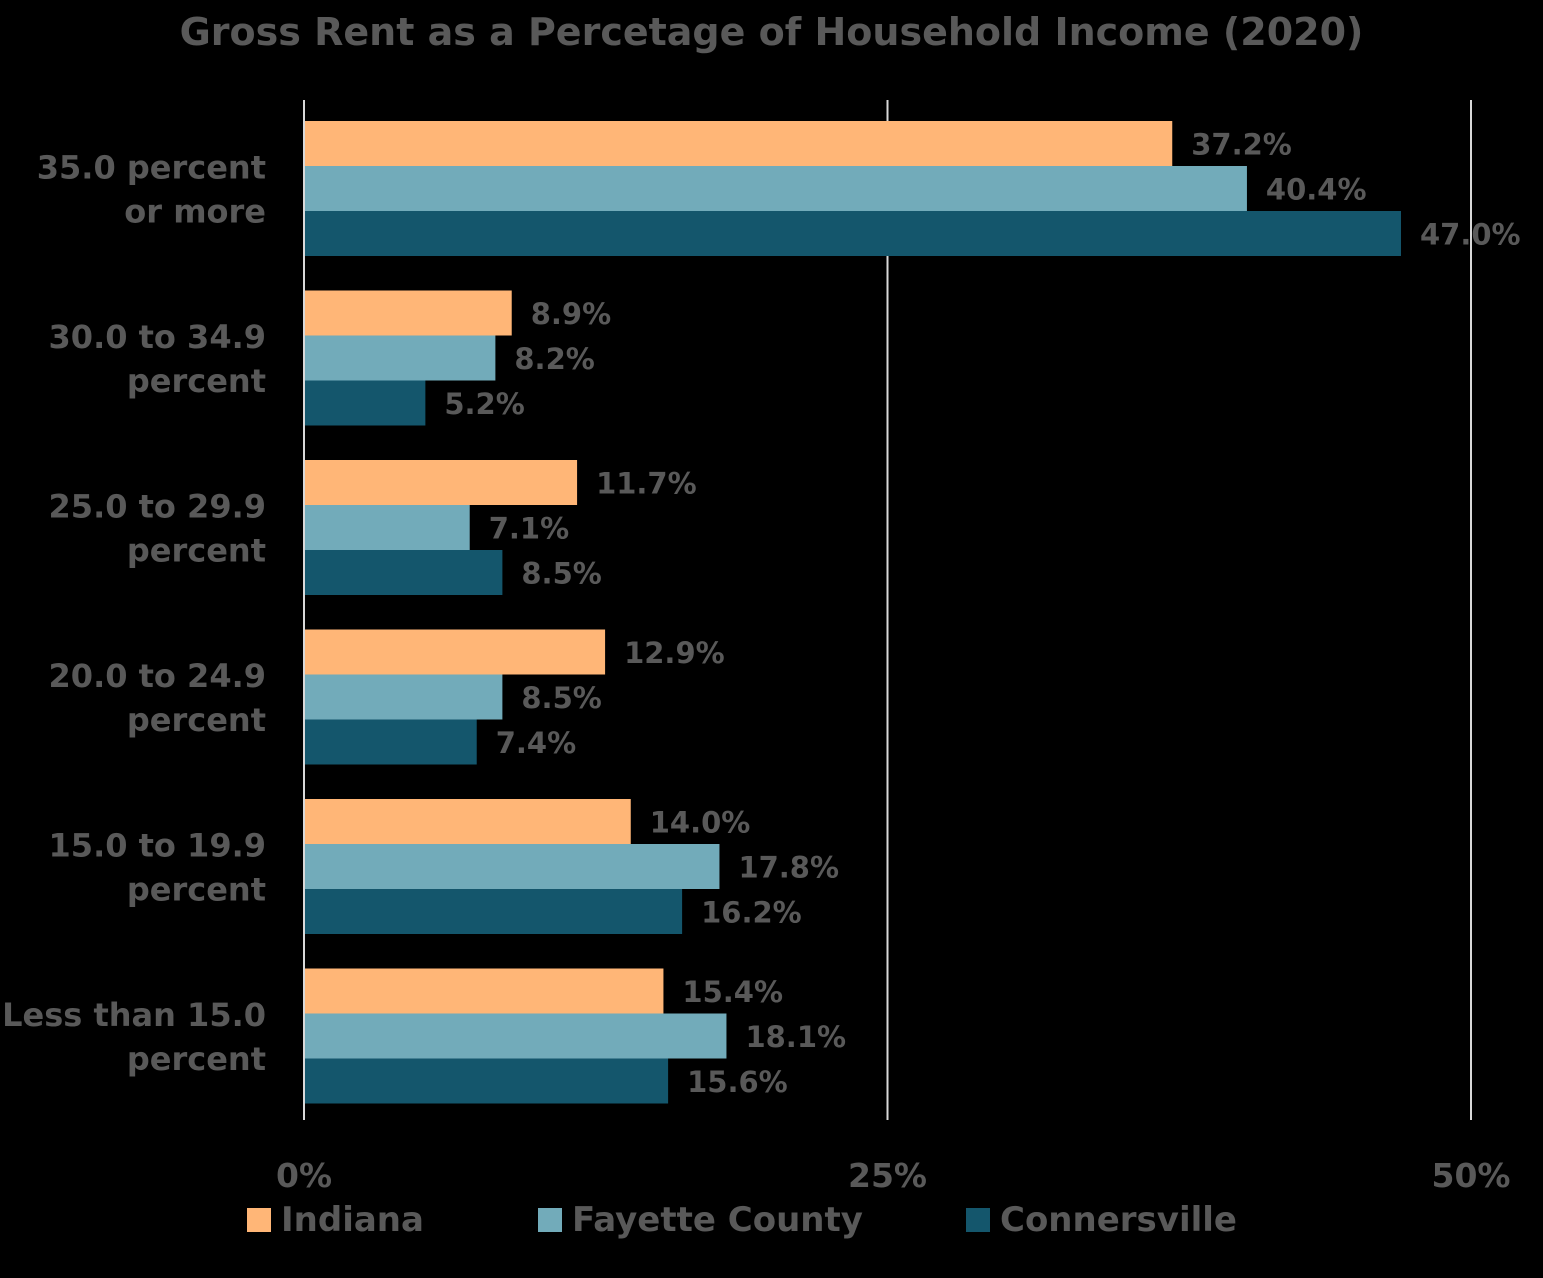 The width and height of the screenshot is (1543, 1278). What do you see at coordinates (795, 1037) in the screenshot?
I see `data-label: 18.1%` at bounding box center [795, 1037].